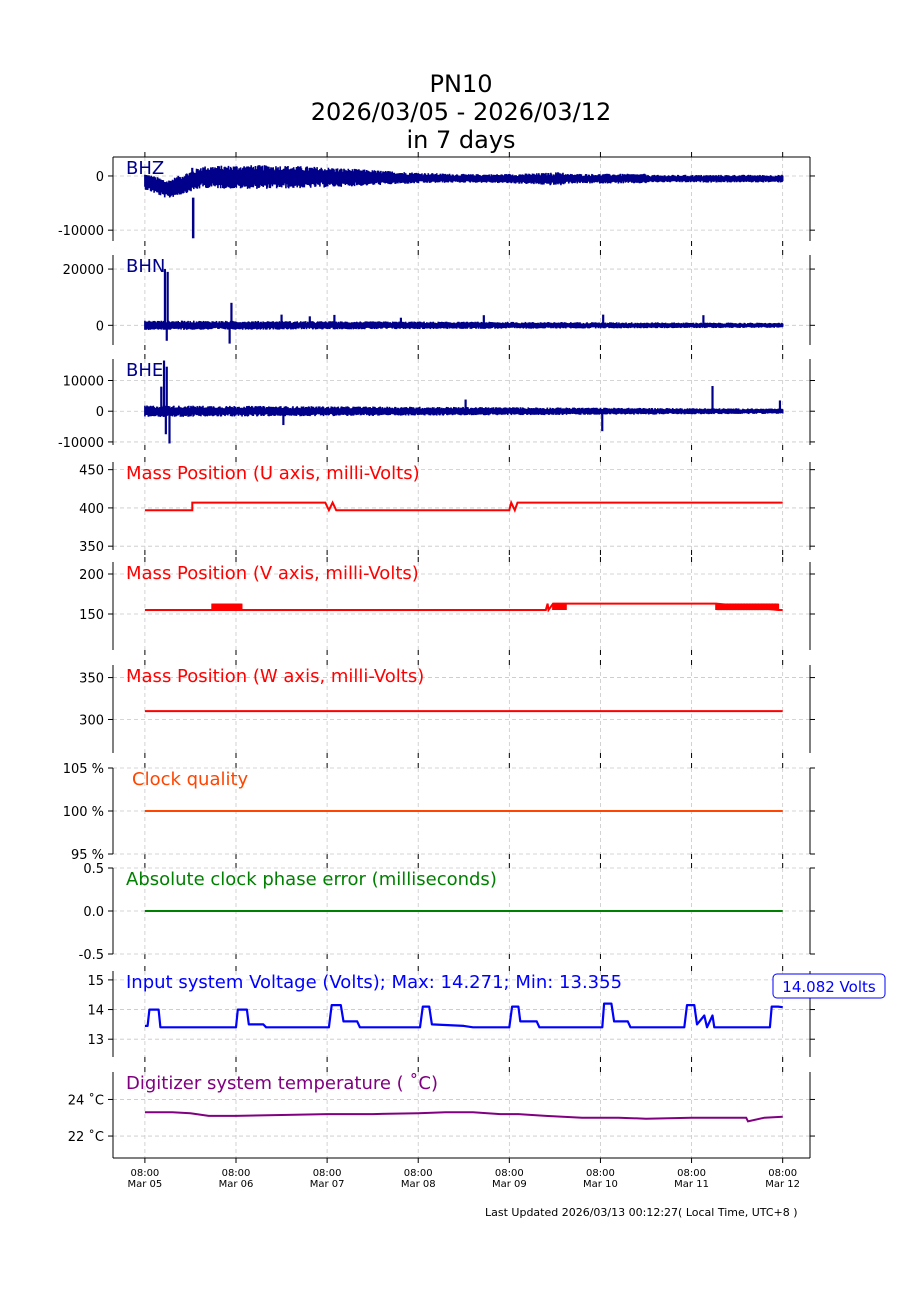 The height and width of the screenshot is (1300, 900). Describe the element at coordinates (691, 1184) in the screenshot. I see `x-tick-date-label: Mar 11` at that location.